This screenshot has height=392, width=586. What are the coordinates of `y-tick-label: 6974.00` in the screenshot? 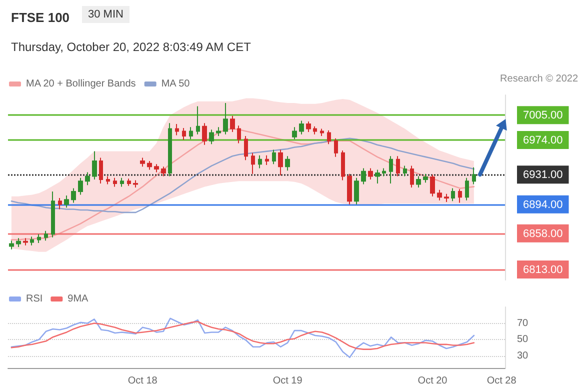 It's located at (543, 140).